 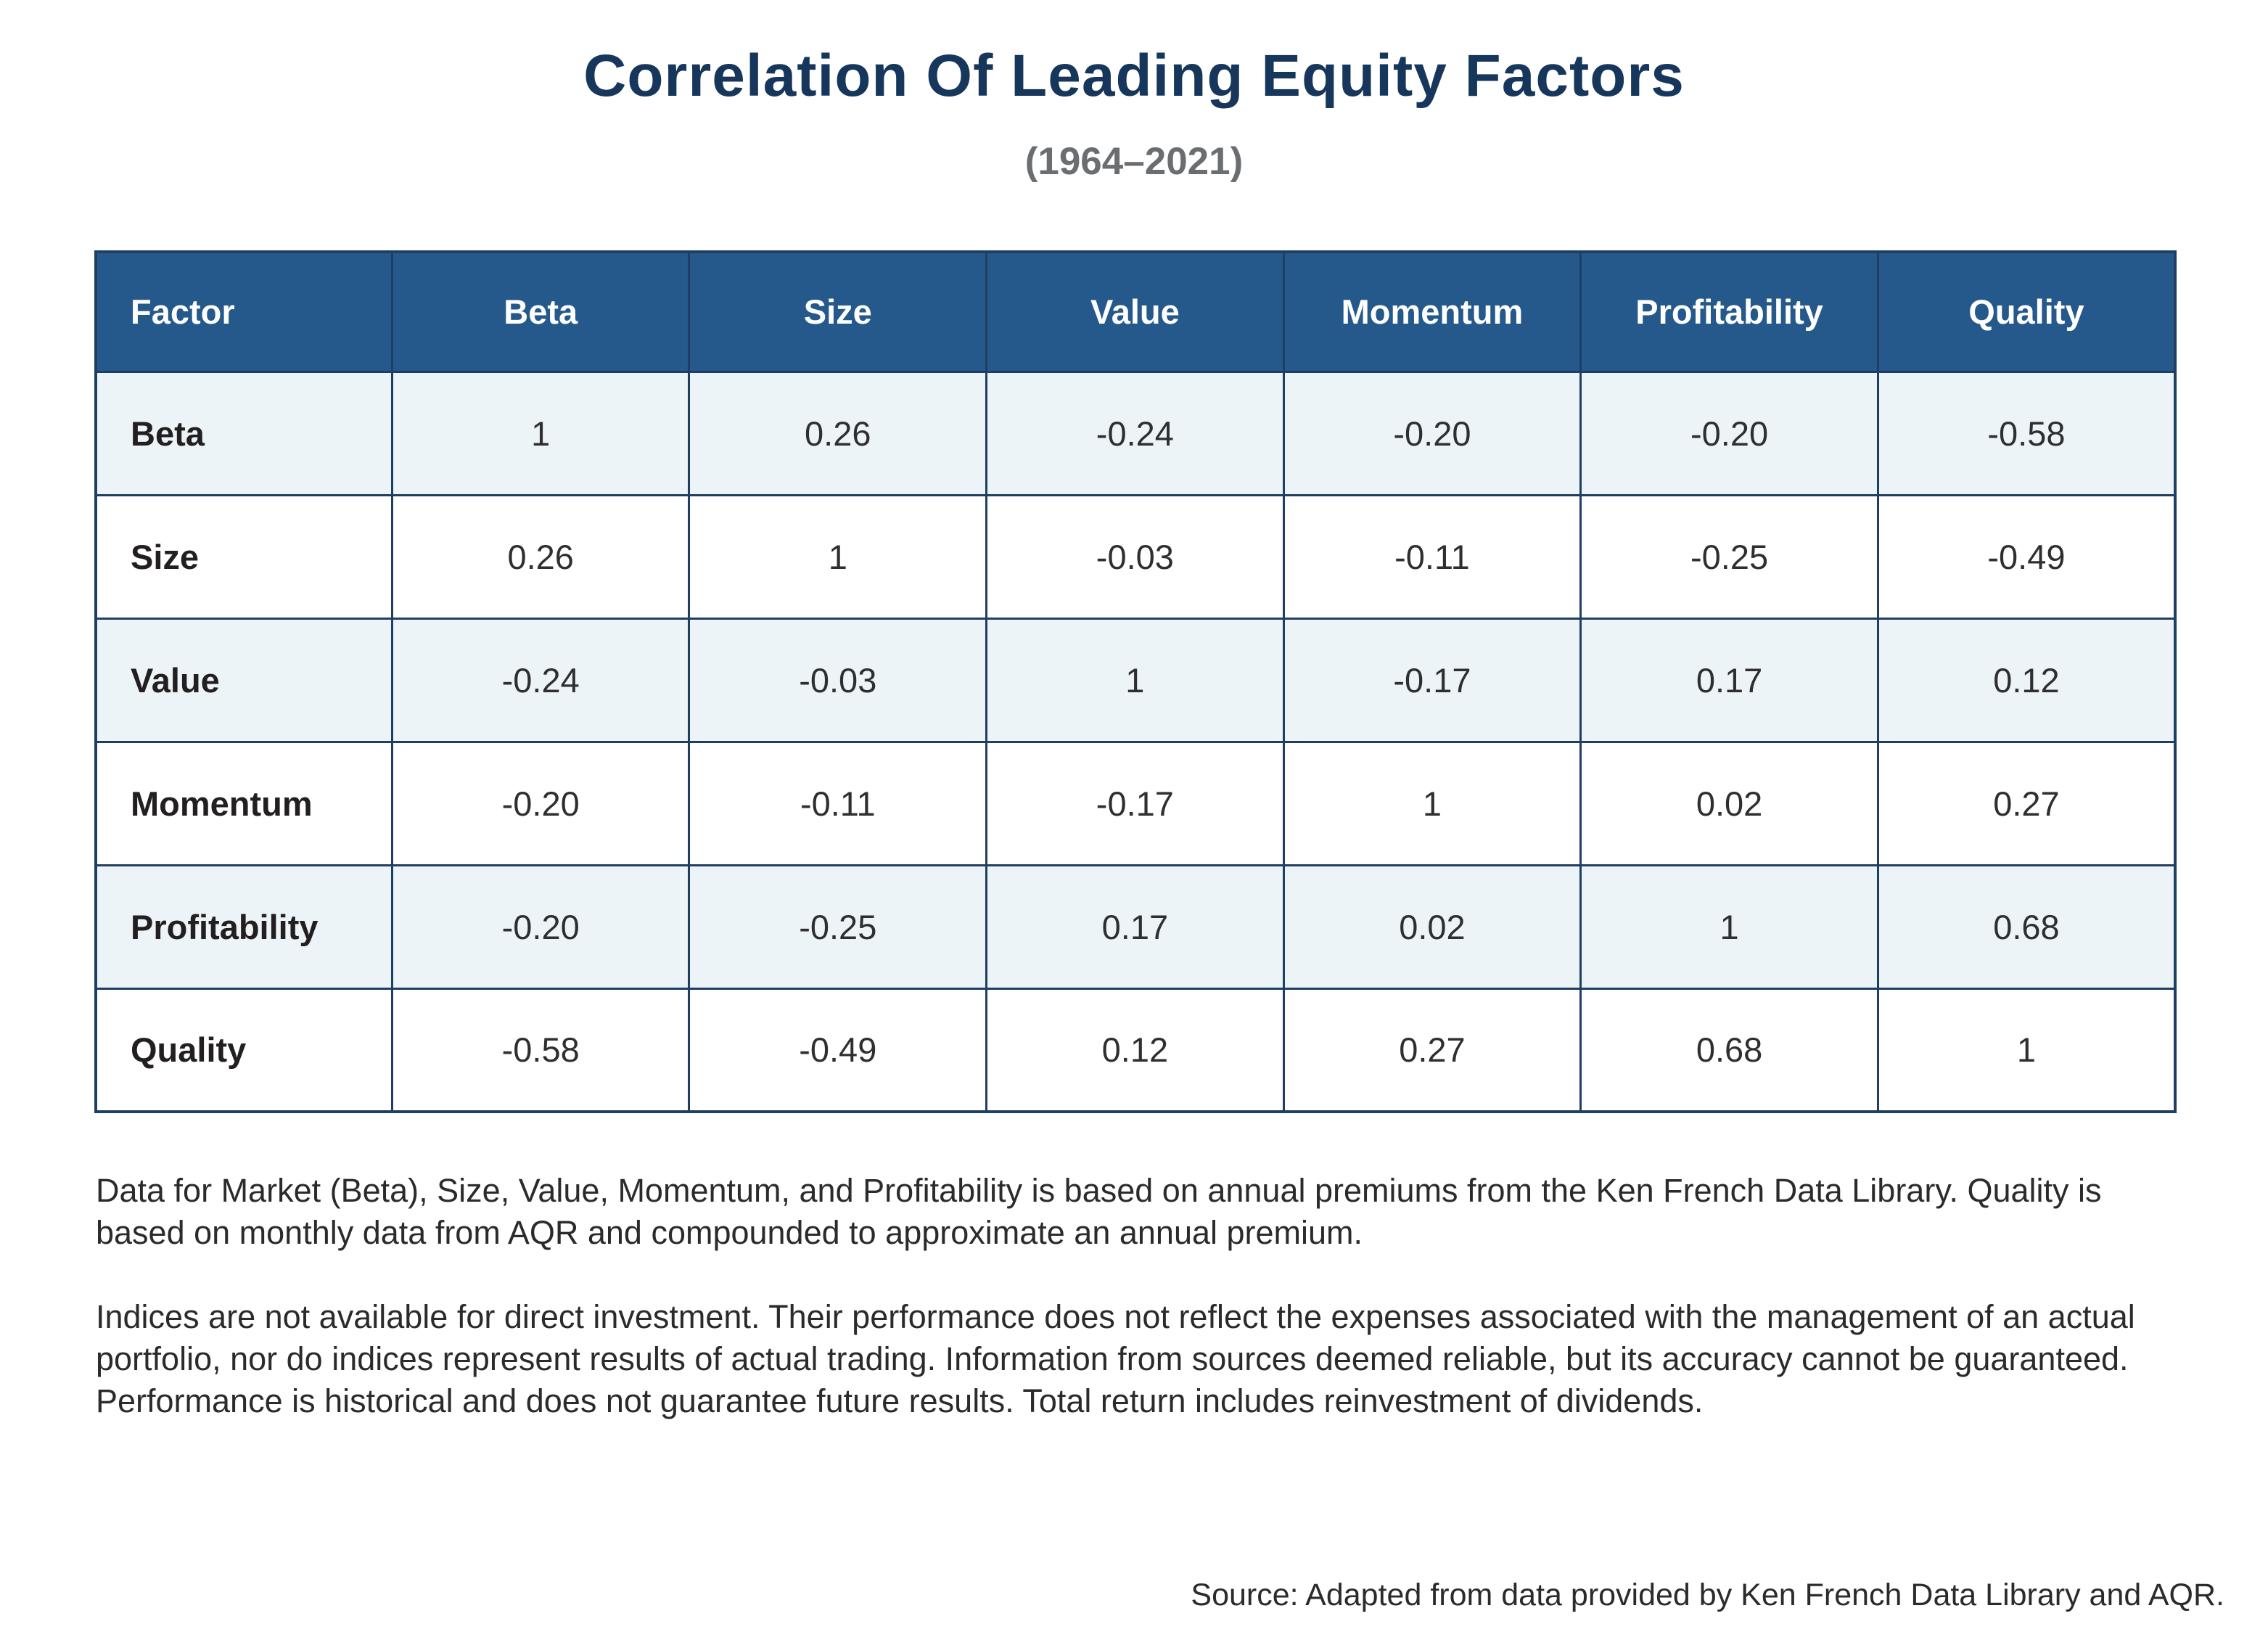 I want to click on header-cell-size: Size, so click(x=838, y=311).